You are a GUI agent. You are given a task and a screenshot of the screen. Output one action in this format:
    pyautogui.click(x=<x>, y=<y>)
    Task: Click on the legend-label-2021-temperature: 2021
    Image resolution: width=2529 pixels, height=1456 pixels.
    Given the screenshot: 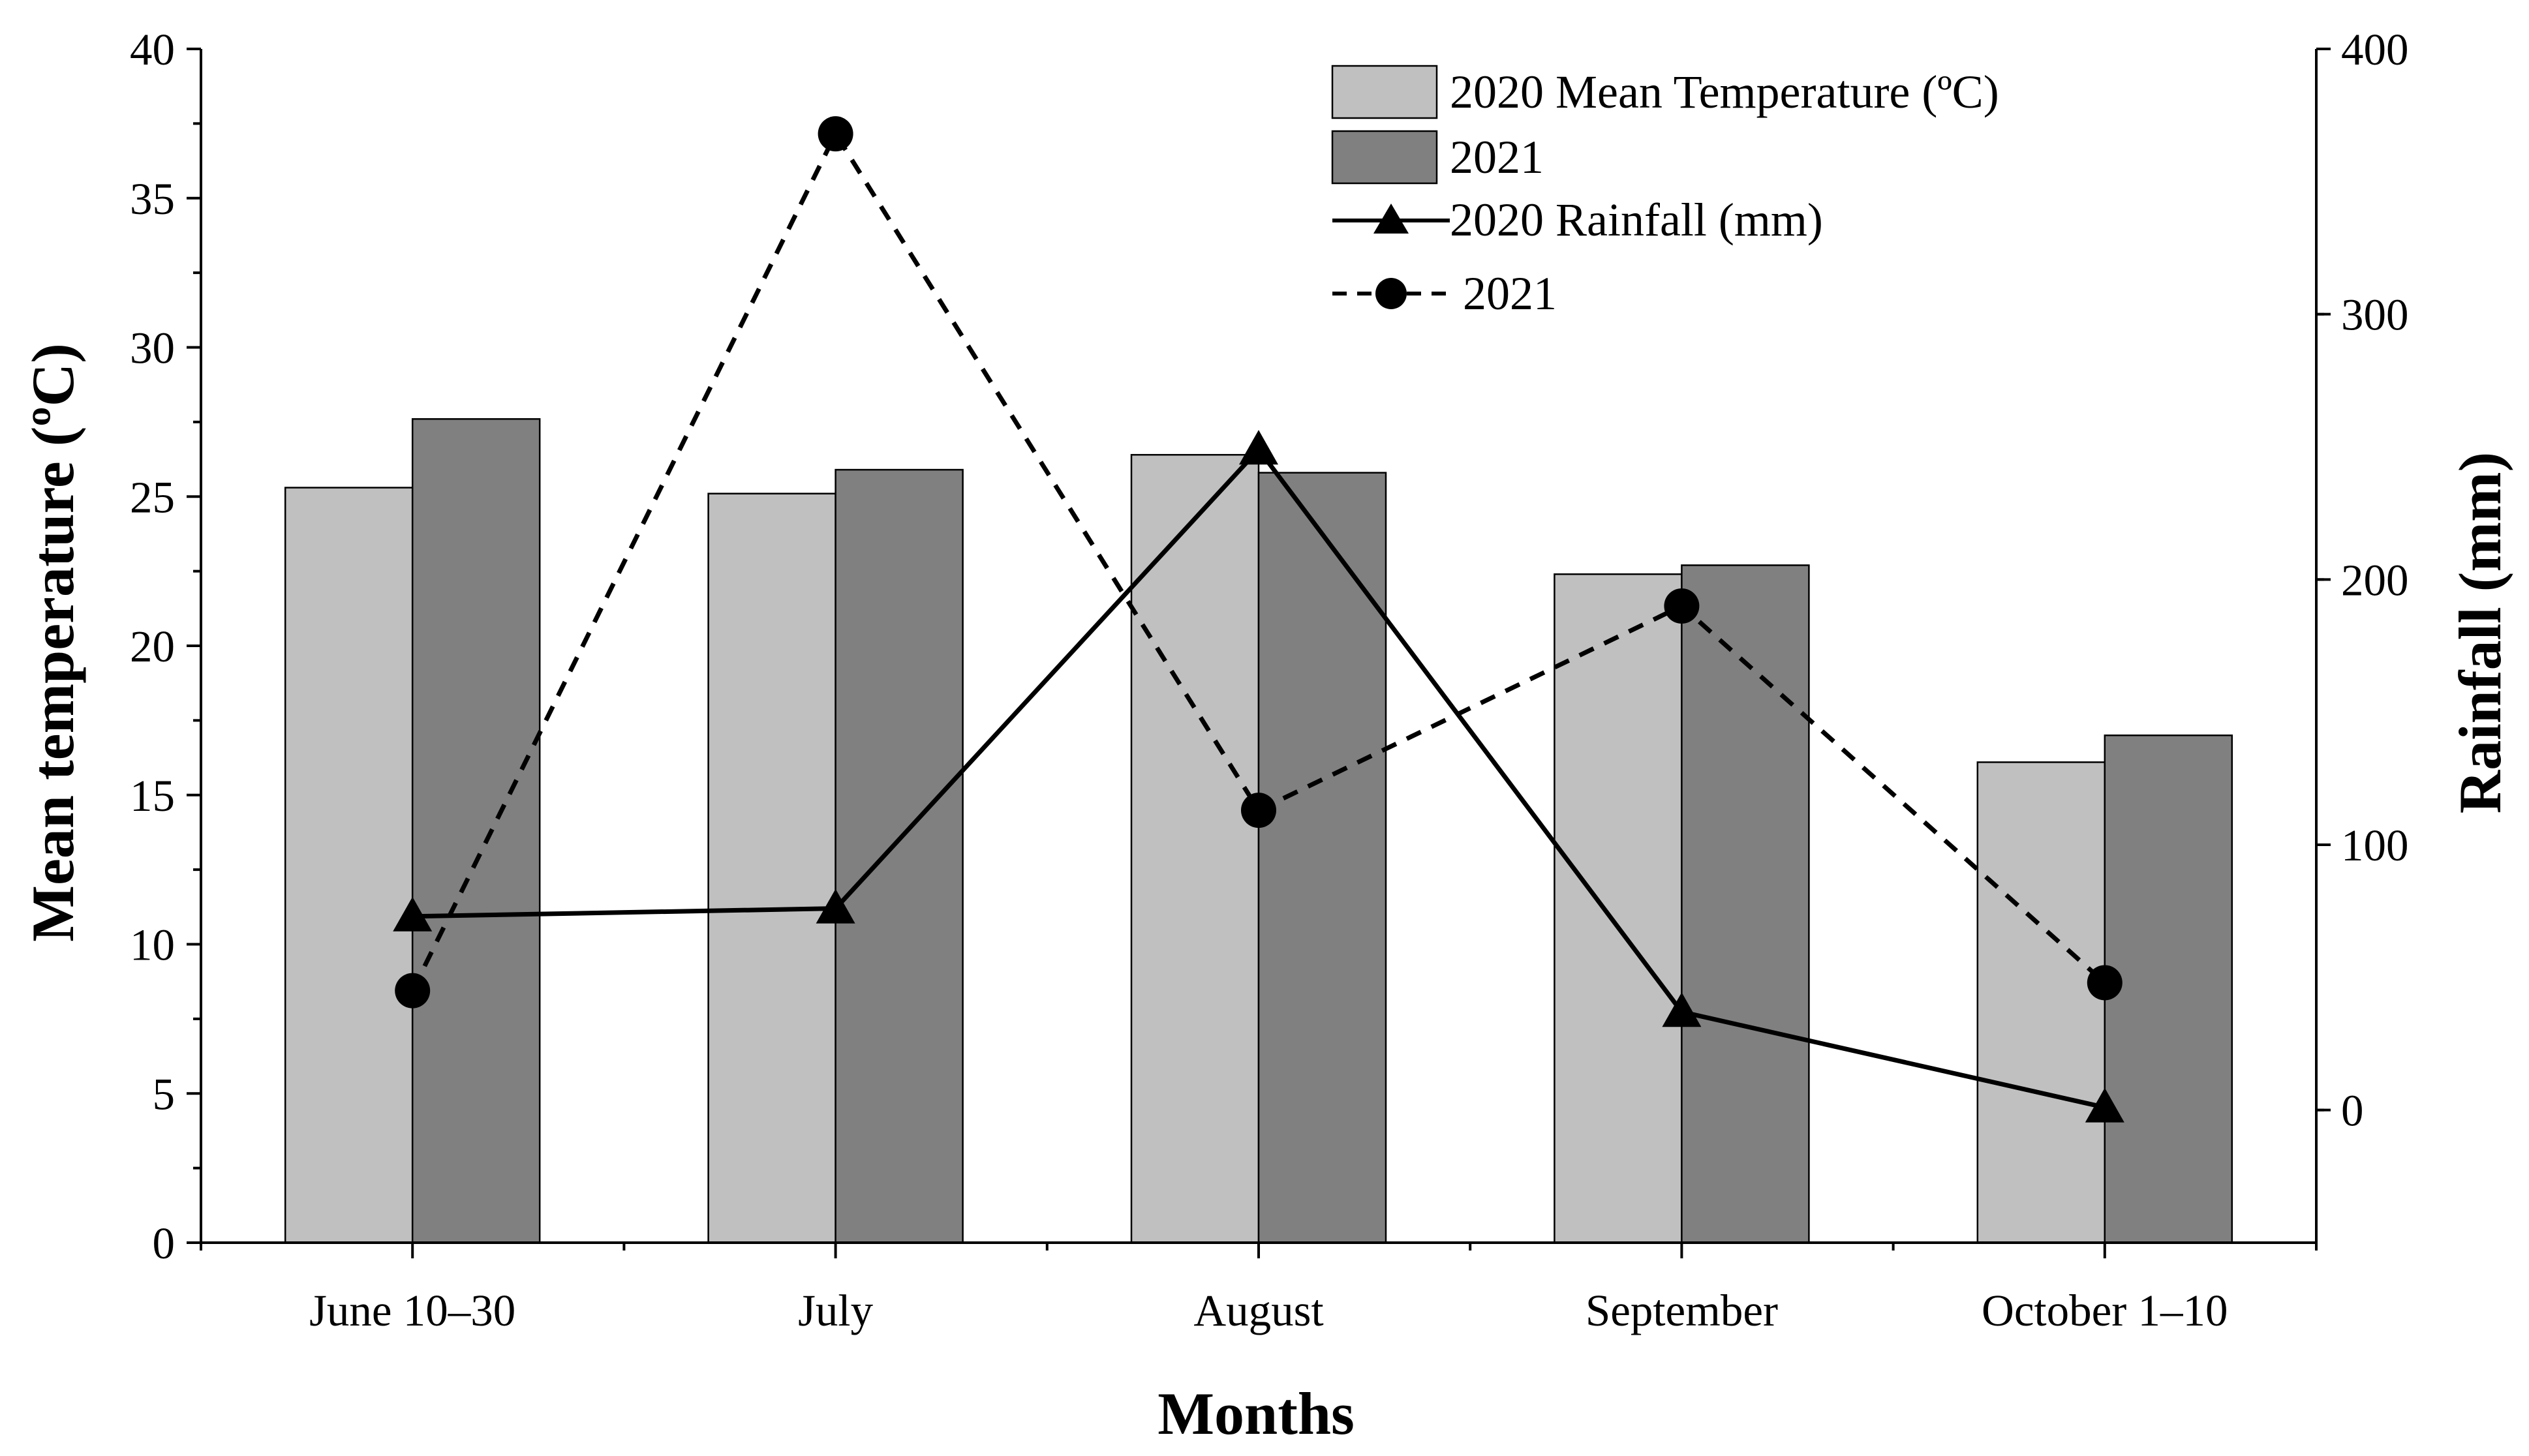 What is the action you would take?
    pyautogui.click(x=1497, y=157)
    